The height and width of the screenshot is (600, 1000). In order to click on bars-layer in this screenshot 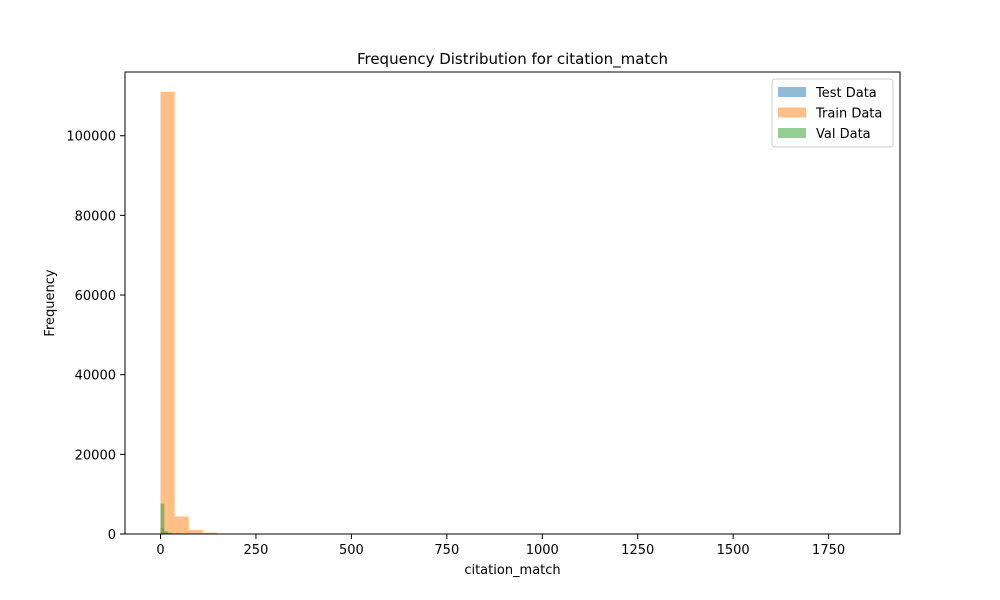, I will do `click(203, 313)`.